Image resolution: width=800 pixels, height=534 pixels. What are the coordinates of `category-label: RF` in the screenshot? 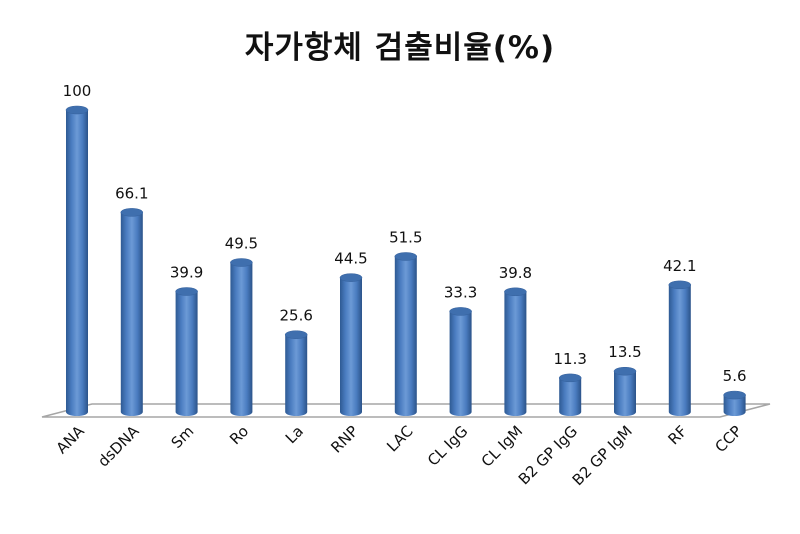 It's located at (677, 435).